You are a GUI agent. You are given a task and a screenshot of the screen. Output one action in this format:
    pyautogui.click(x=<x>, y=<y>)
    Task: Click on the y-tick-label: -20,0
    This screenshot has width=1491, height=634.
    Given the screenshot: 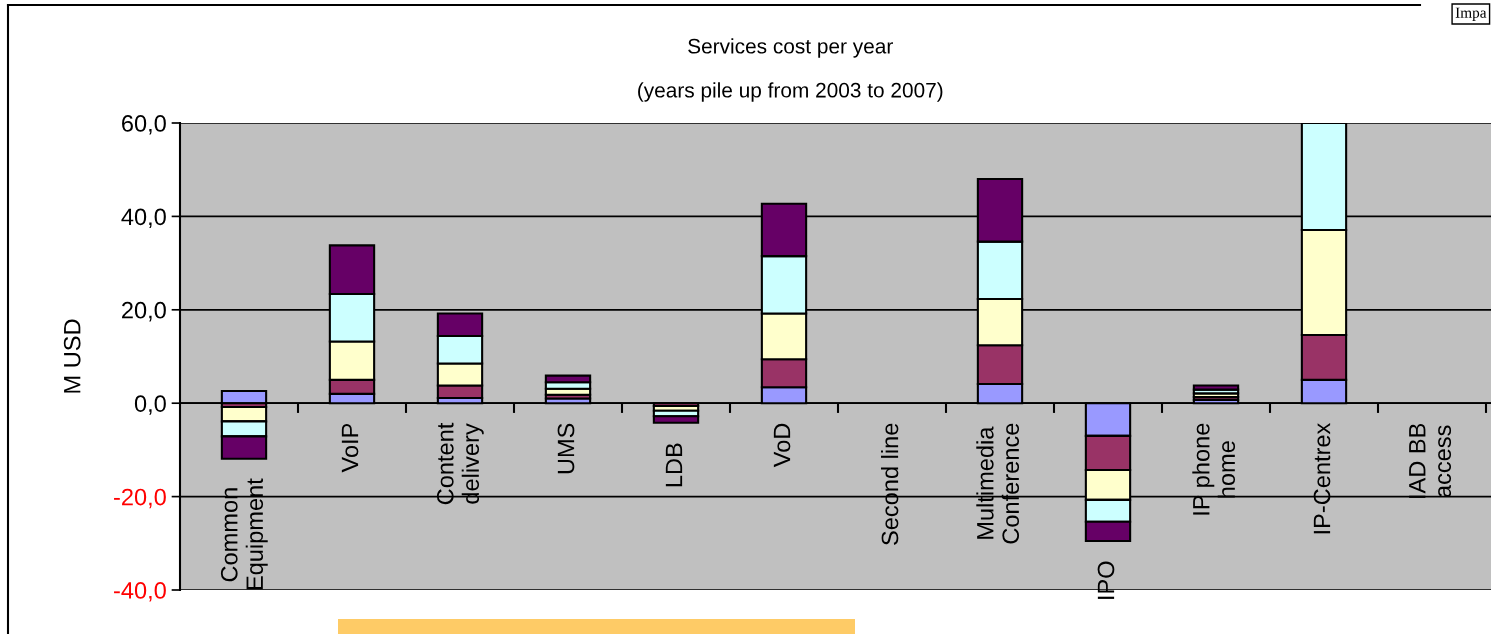 What is the action you would take?
    pyautogui.click(x=140, y=498)
    